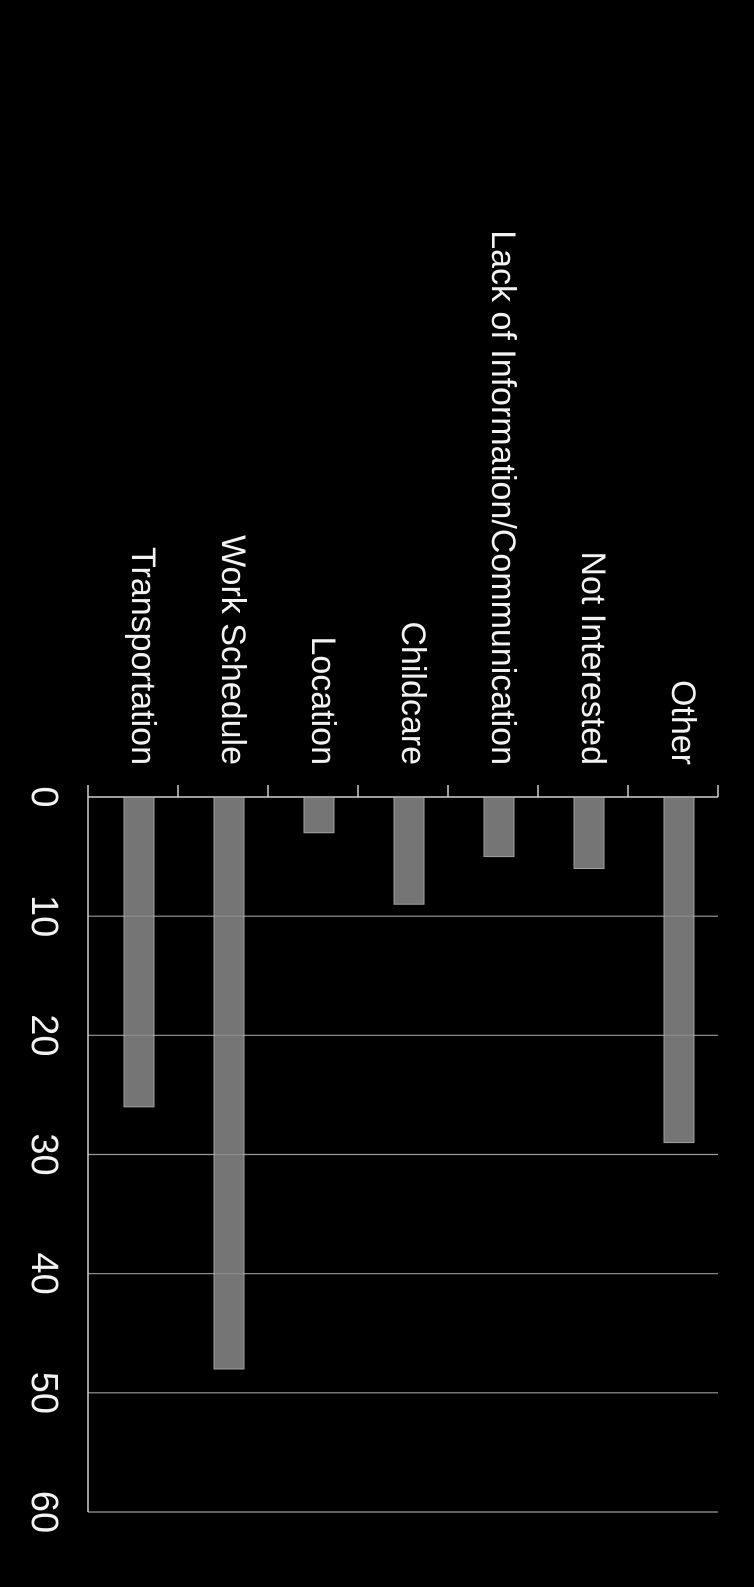  I want to click on tick-label: 50, so click(44, 1393).